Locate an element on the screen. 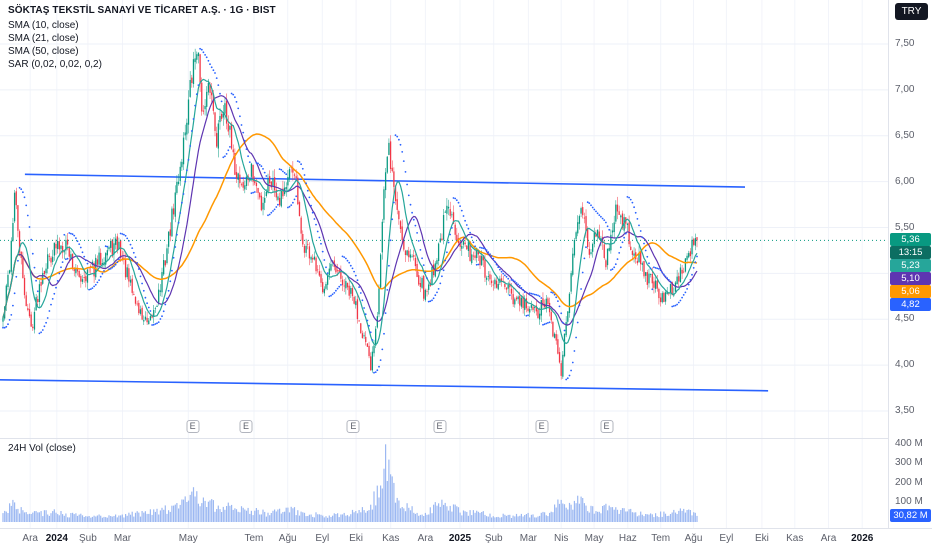  volume-value-badge: 30,82 M is located at coordinates (910, 515).